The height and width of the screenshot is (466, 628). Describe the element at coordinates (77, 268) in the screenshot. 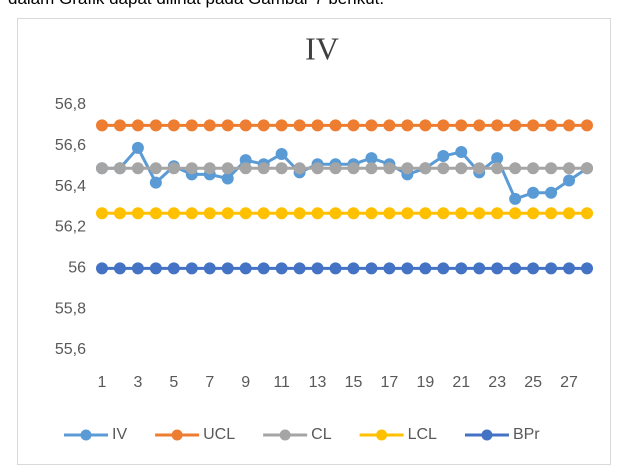

I see `y-tick-label: 56` at that location.